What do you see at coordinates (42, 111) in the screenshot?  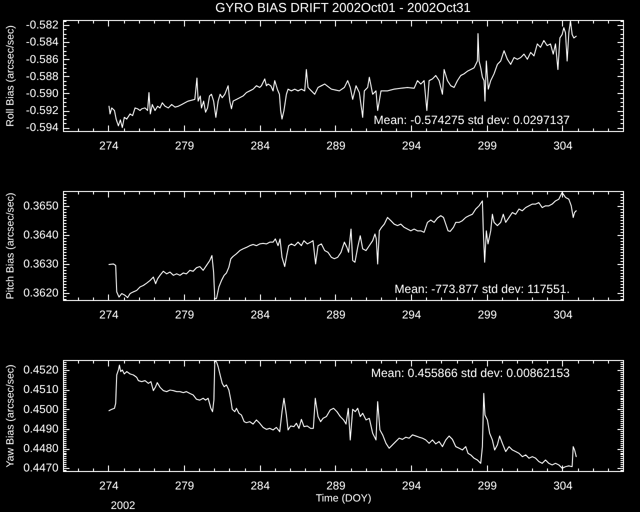 I see `y-tick-label: -0.592` at bounding box center [42, 111].